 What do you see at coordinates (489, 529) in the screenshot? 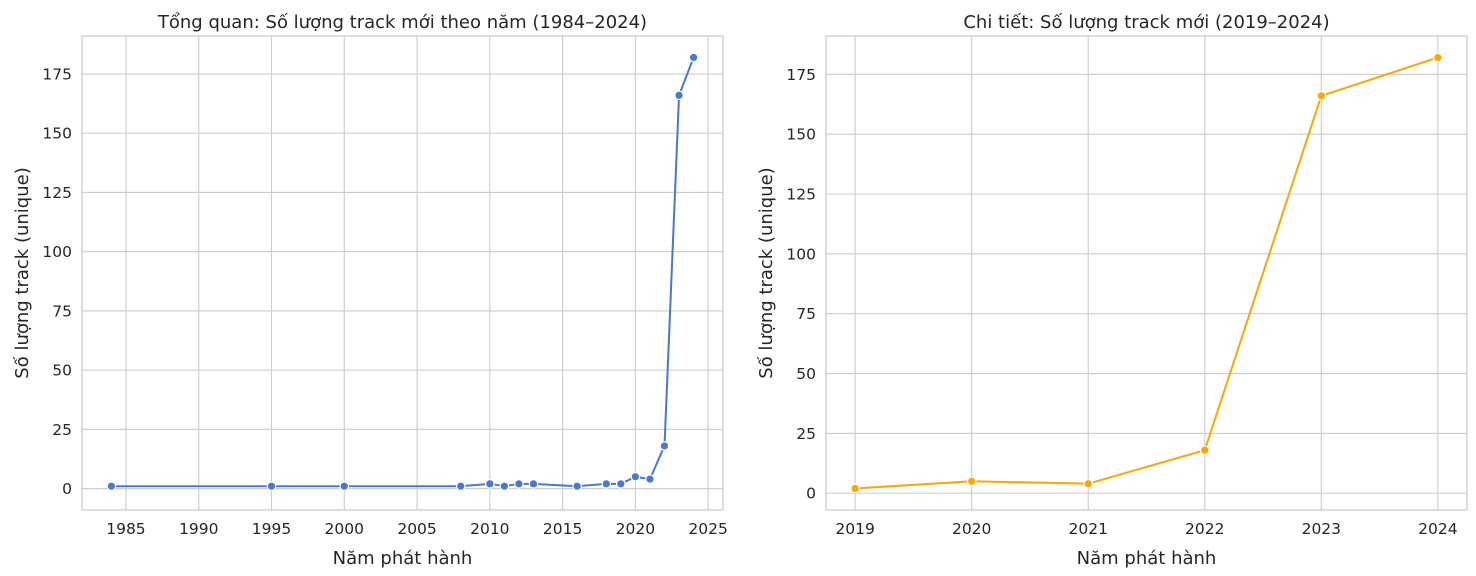
I see `x-tick-label: 2010` at bounding box center [489, 529].